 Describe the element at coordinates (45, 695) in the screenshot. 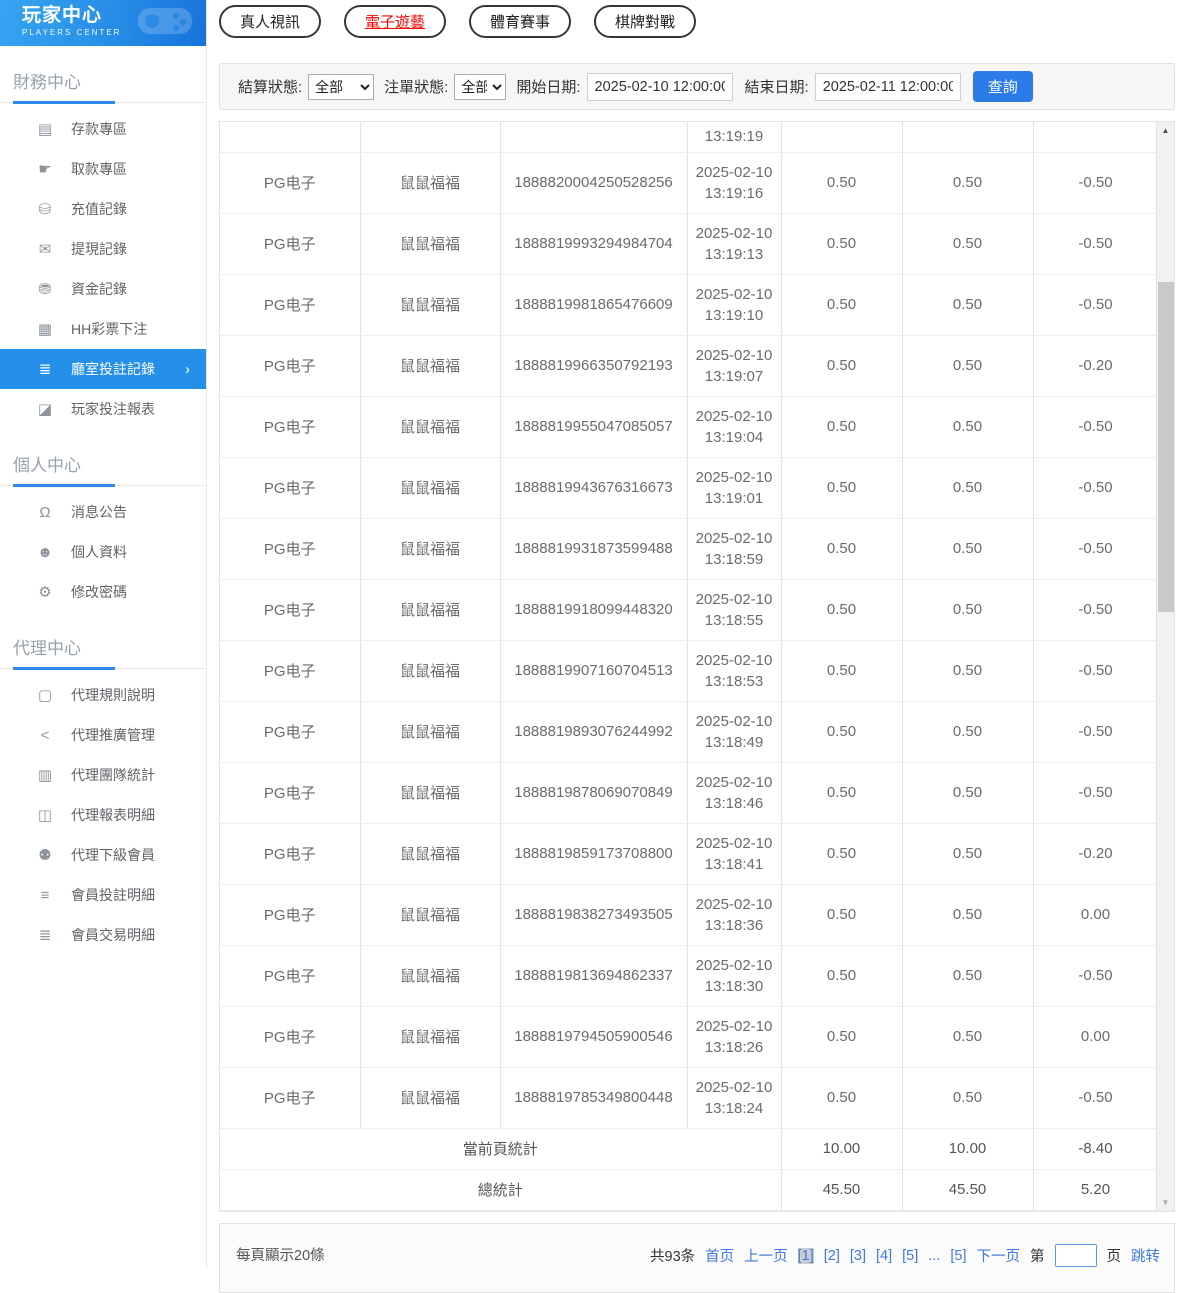

I see `document-icon: ▢` at that location.